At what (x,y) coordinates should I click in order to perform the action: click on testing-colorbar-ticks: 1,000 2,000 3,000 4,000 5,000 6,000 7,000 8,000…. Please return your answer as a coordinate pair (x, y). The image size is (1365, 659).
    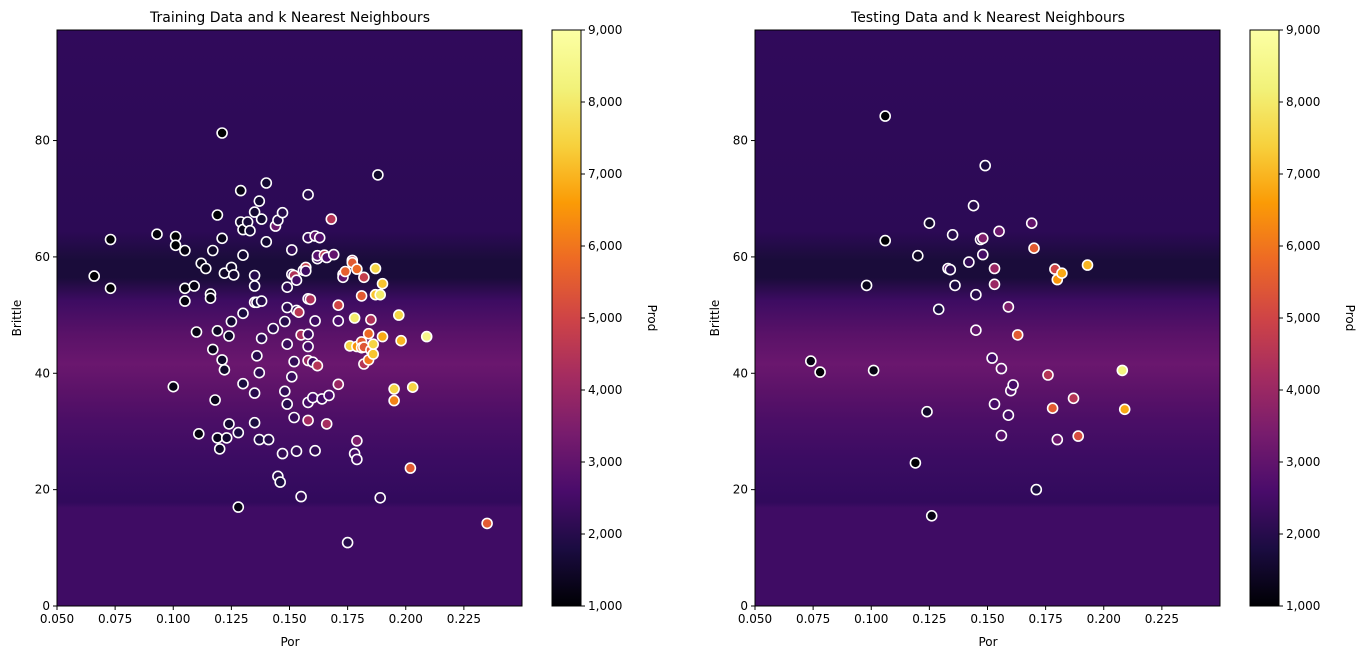
    Looking at the image, I should click on (1299, 318).